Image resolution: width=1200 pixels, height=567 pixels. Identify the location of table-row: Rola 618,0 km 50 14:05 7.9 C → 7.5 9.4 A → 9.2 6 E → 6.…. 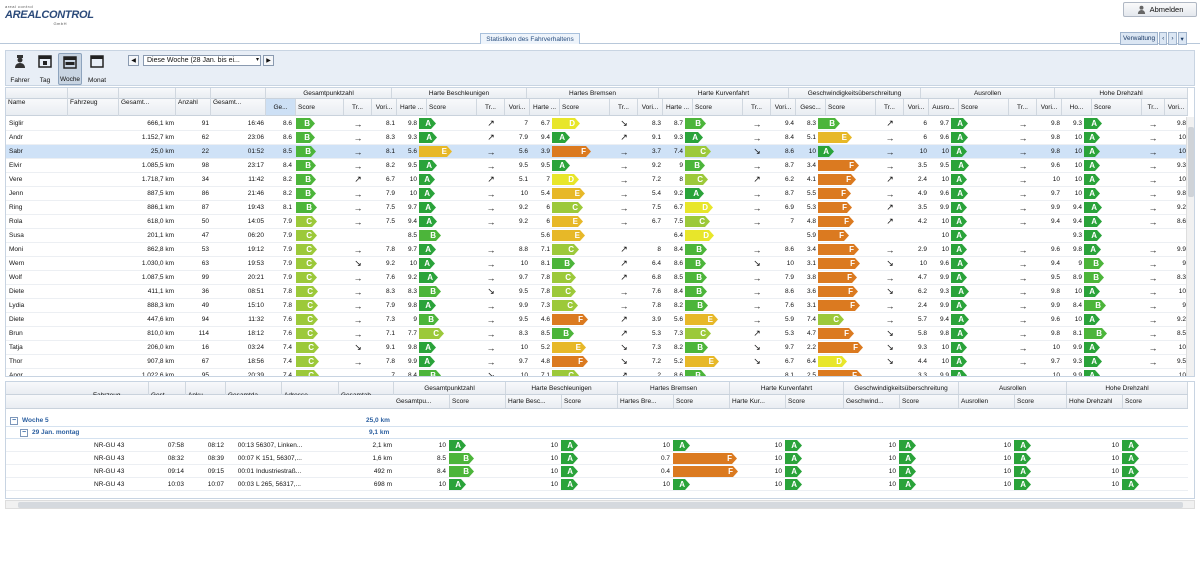
(597, 222).